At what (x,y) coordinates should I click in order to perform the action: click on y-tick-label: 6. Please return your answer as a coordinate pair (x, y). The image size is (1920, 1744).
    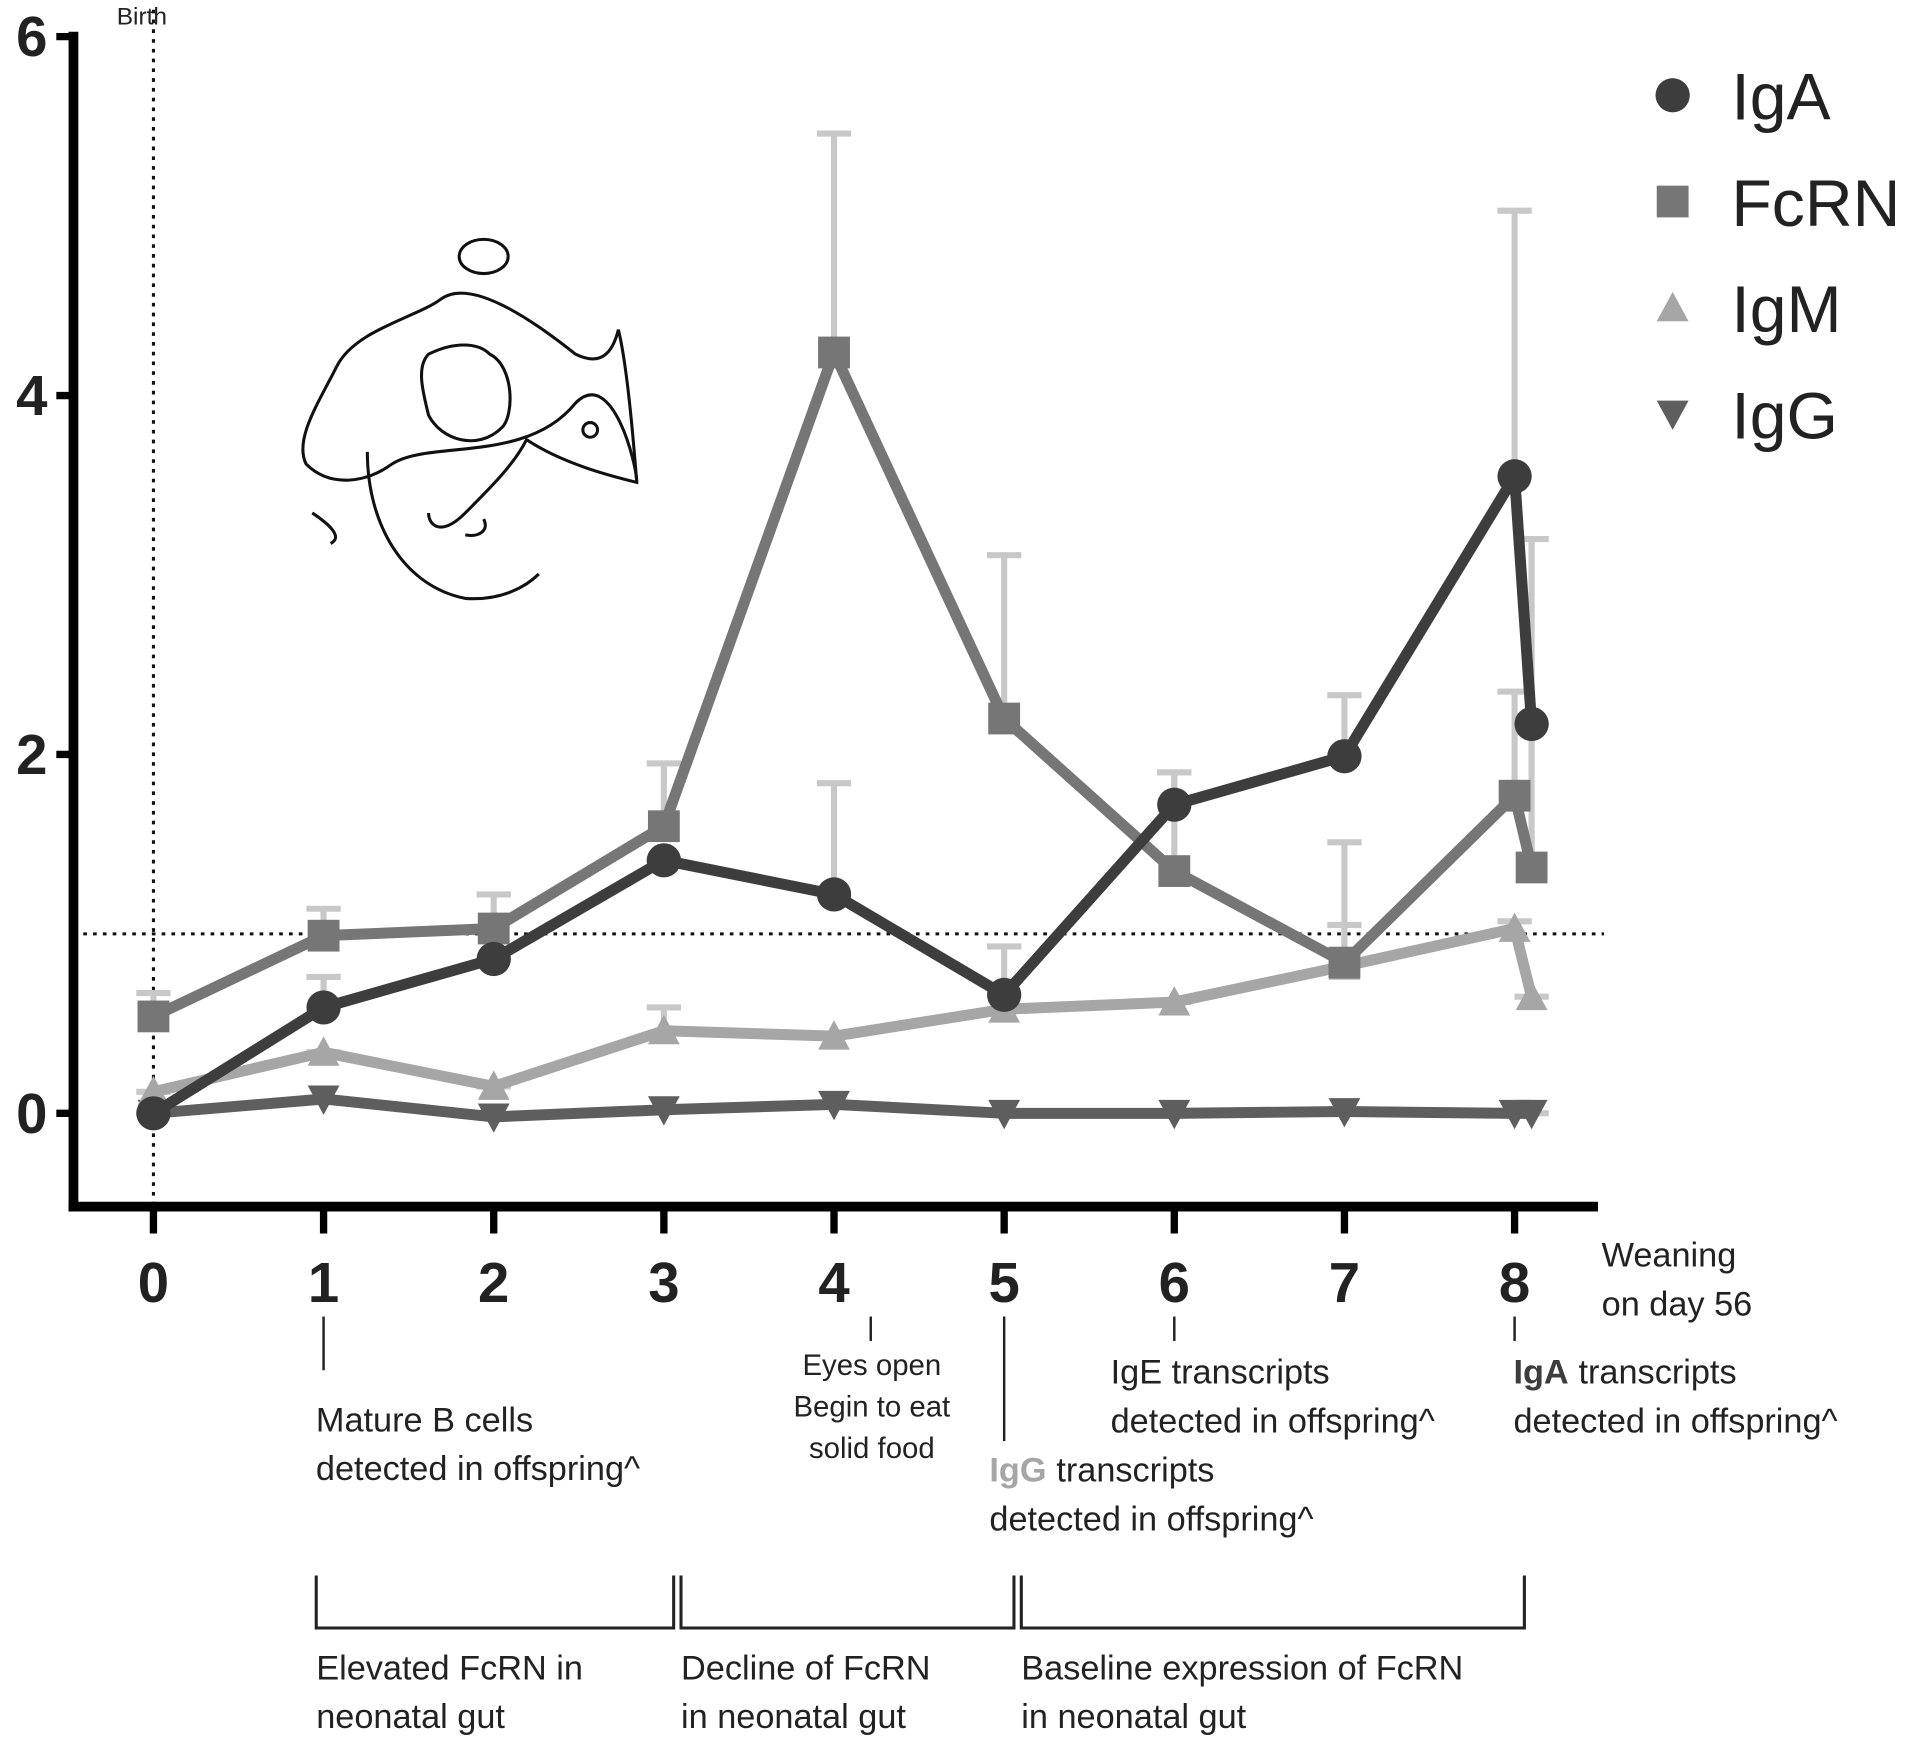
    Looking at the image, I should click on (31, 36).